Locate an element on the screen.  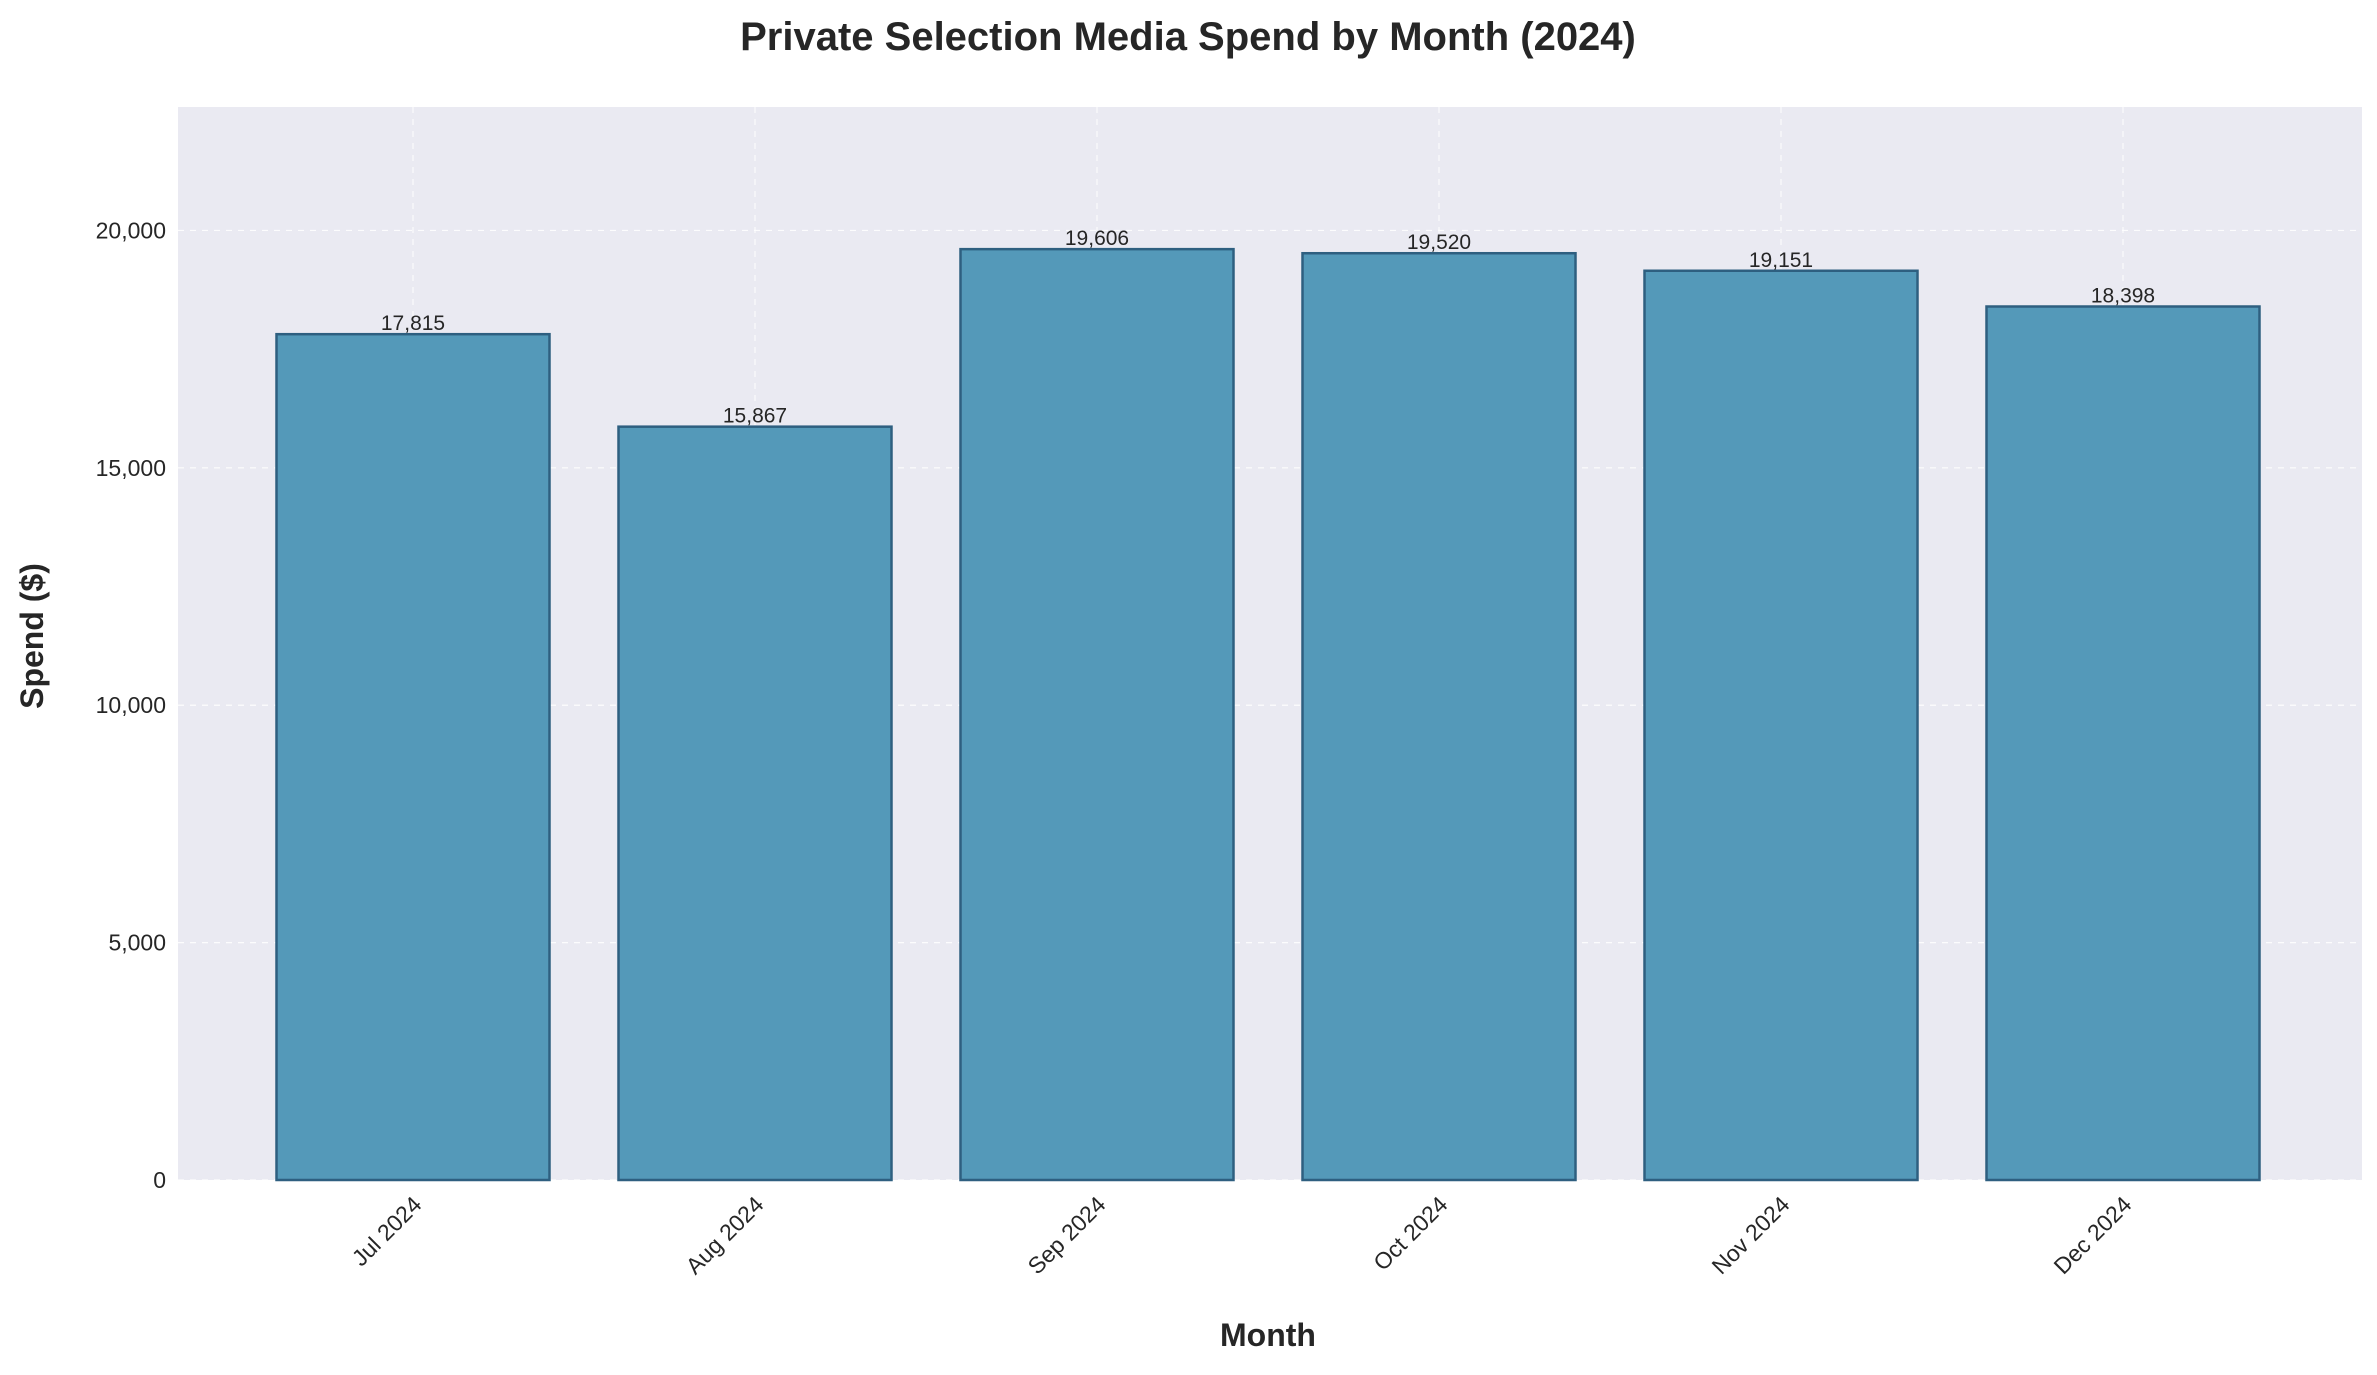
x-tick-label: Dec 2024 is located at coordinates (2093, 1235).